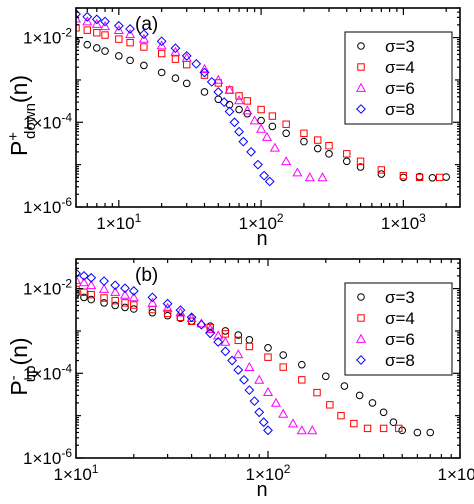  I want to click on y-tick-label: 1×10⁻⁶, so click(47, 206).